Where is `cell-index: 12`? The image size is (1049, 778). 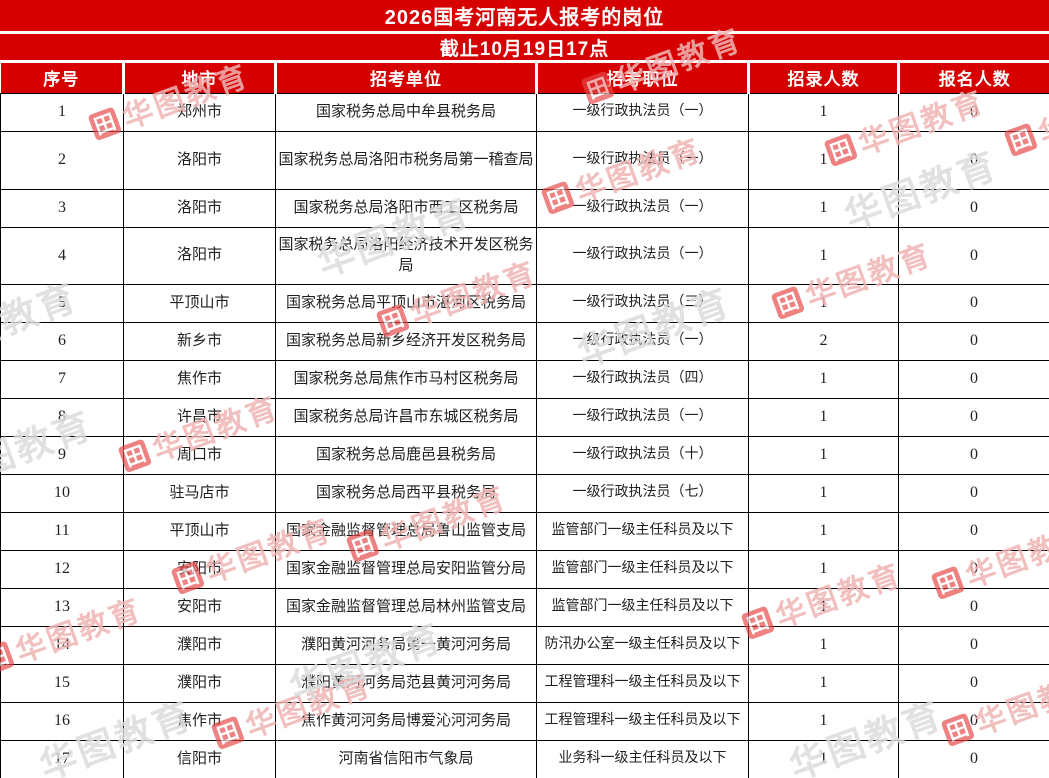 cell-index: 12 is located at coordinates (62, 569).